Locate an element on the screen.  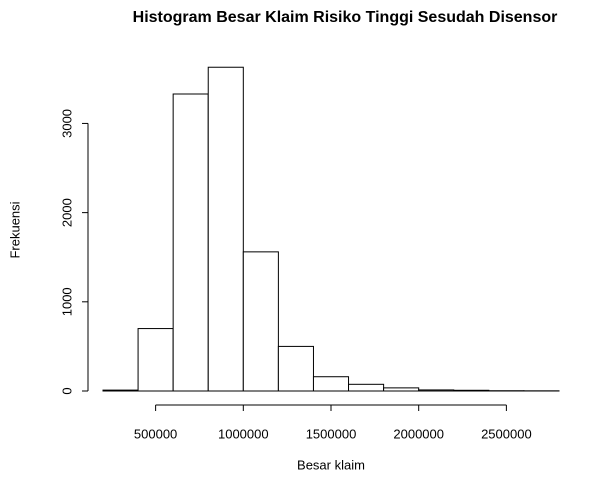
y-tick-label: 0 is located at coordinates (66, 390).